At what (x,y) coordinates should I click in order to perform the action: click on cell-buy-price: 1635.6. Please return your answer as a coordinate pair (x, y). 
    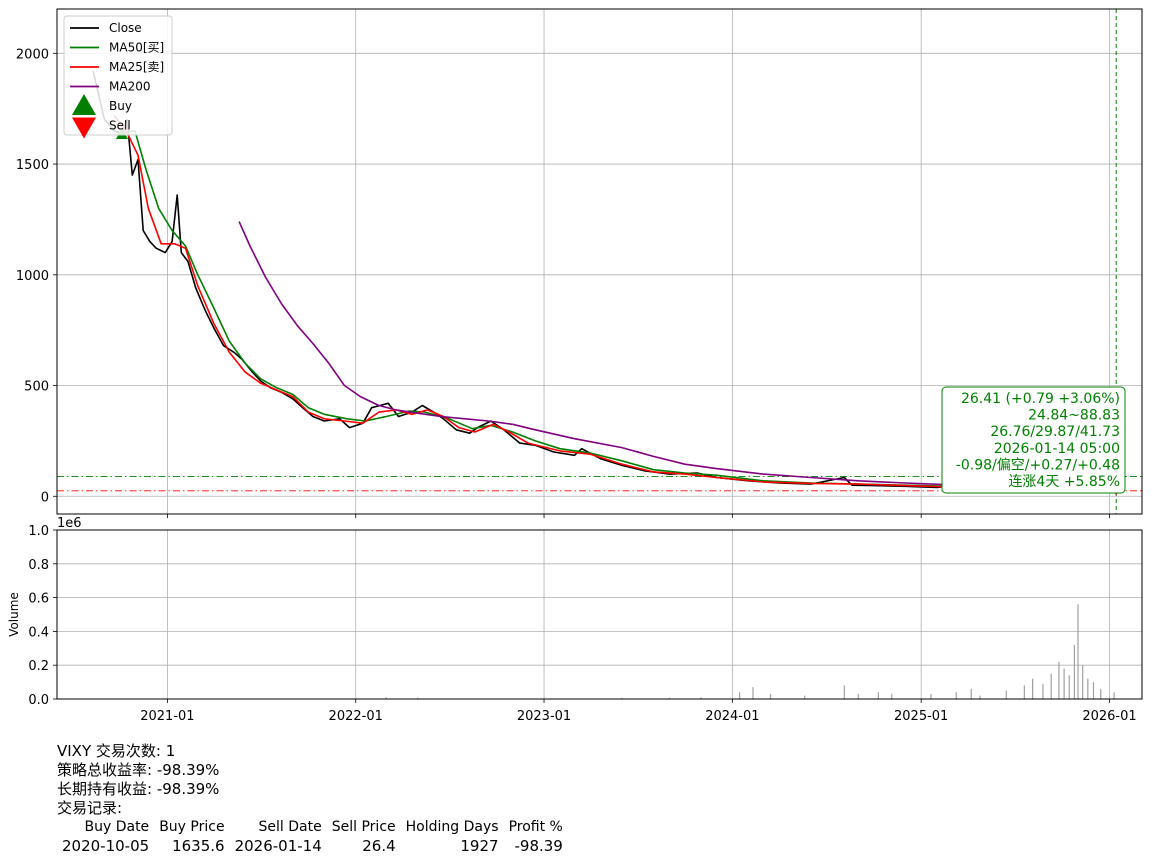
    Looking at the image, I should click on (198, 846).